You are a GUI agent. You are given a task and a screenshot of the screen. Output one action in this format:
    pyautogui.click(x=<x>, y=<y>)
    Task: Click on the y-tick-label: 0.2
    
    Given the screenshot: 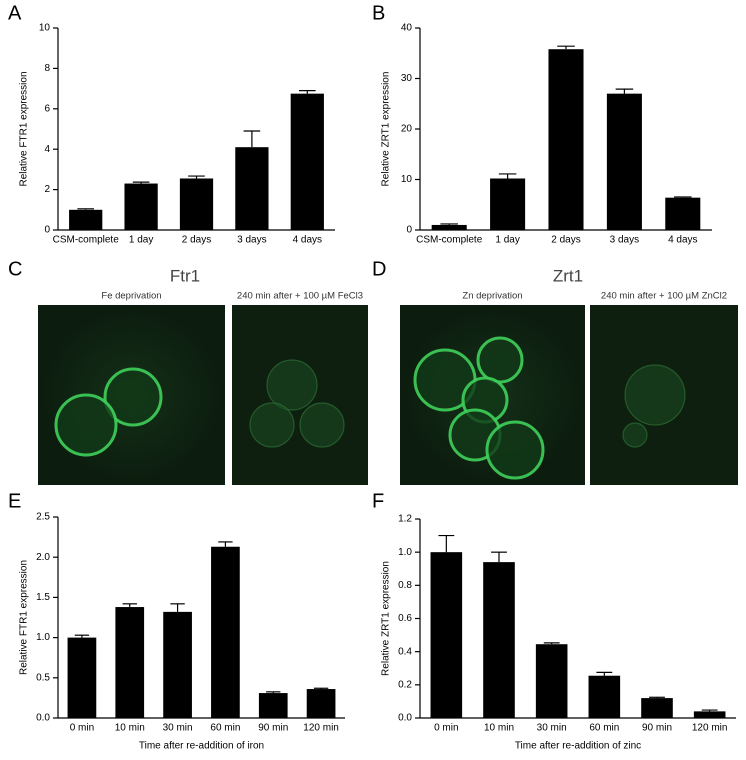 What is the action you would take?
    pyautogui.click(x=405, y=684)
    